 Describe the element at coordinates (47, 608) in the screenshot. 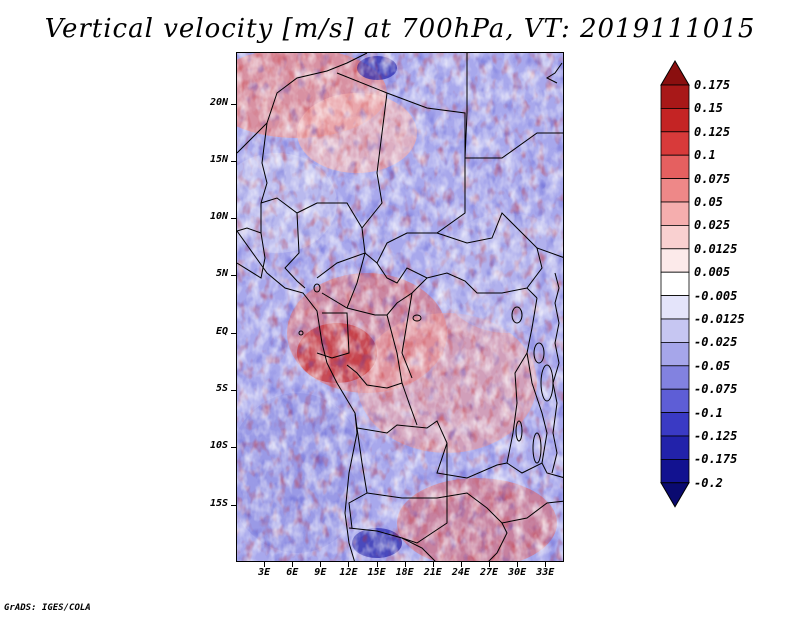

I see `footer-credit: GrADS: IGES/COLA` at that location.